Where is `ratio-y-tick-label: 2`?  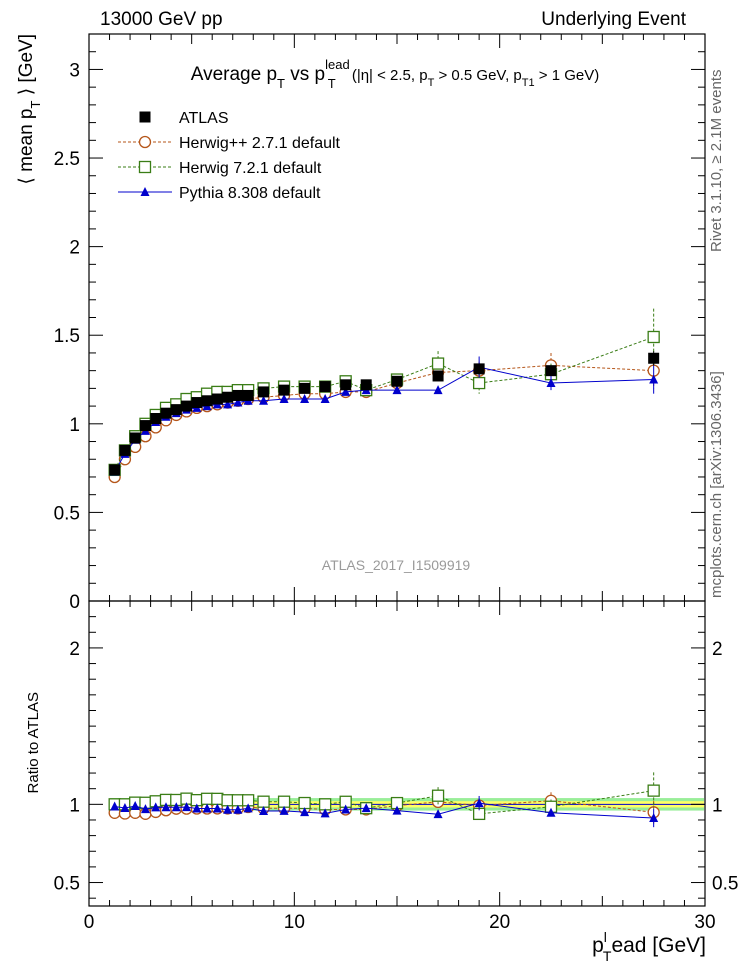
ratio-y-tick-label: 2 is located at coordinates (74, 649).